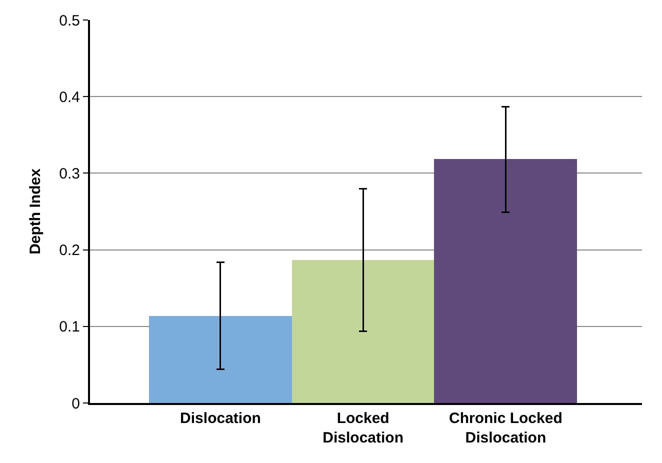 Image resolution: width=662 pixels, height=463 pixels. What do you see at coordinates (505, 428) in the screenshot?
I see `x-tick-label: Chronic Locked Dislocation` at bounding box center [505, 428].